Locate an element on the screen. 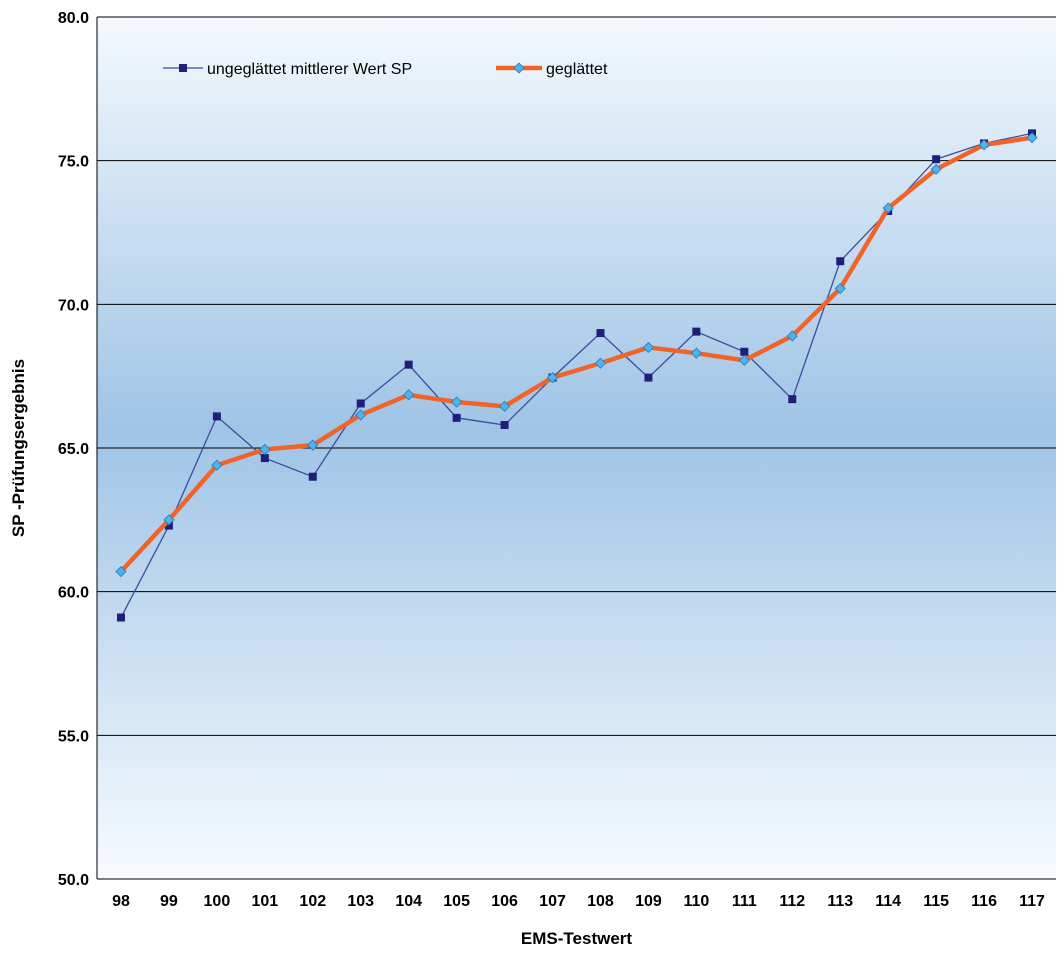  y-axis-ticks: 50.0 55.0 60.0 65.0 70.0 75.0 80.0 is located at coordinates (73, 449).